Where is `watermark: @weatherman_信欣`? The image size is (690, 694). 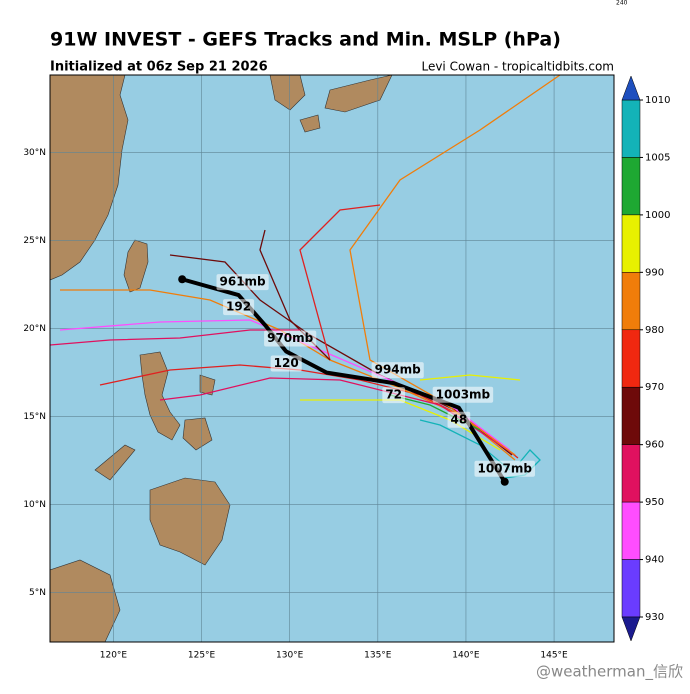 watermark: @weatherman_信欣 is located at coordinates (609, 672).